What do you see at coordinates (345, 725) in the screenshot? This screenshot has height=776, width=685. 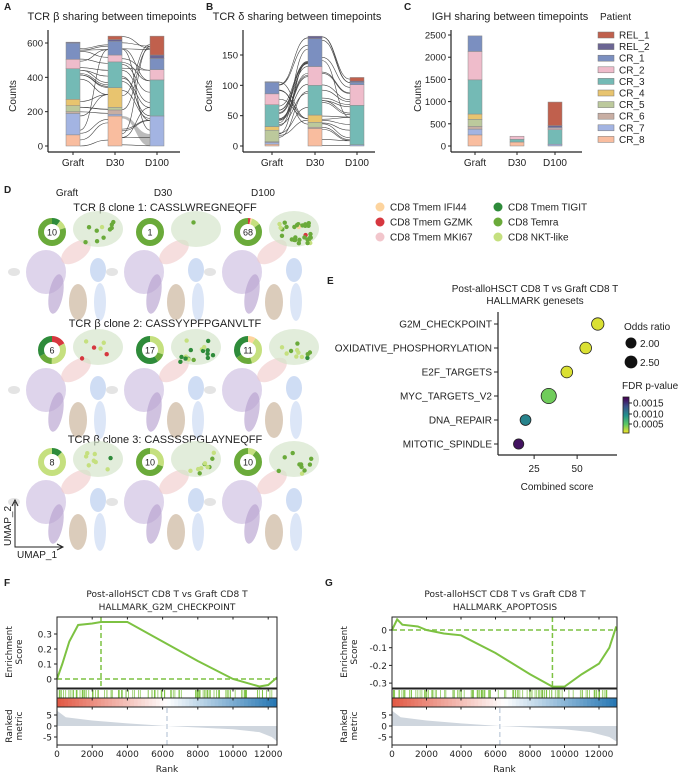 I see `metric-axis-label: Ranked` at bounding box center [345, 725].